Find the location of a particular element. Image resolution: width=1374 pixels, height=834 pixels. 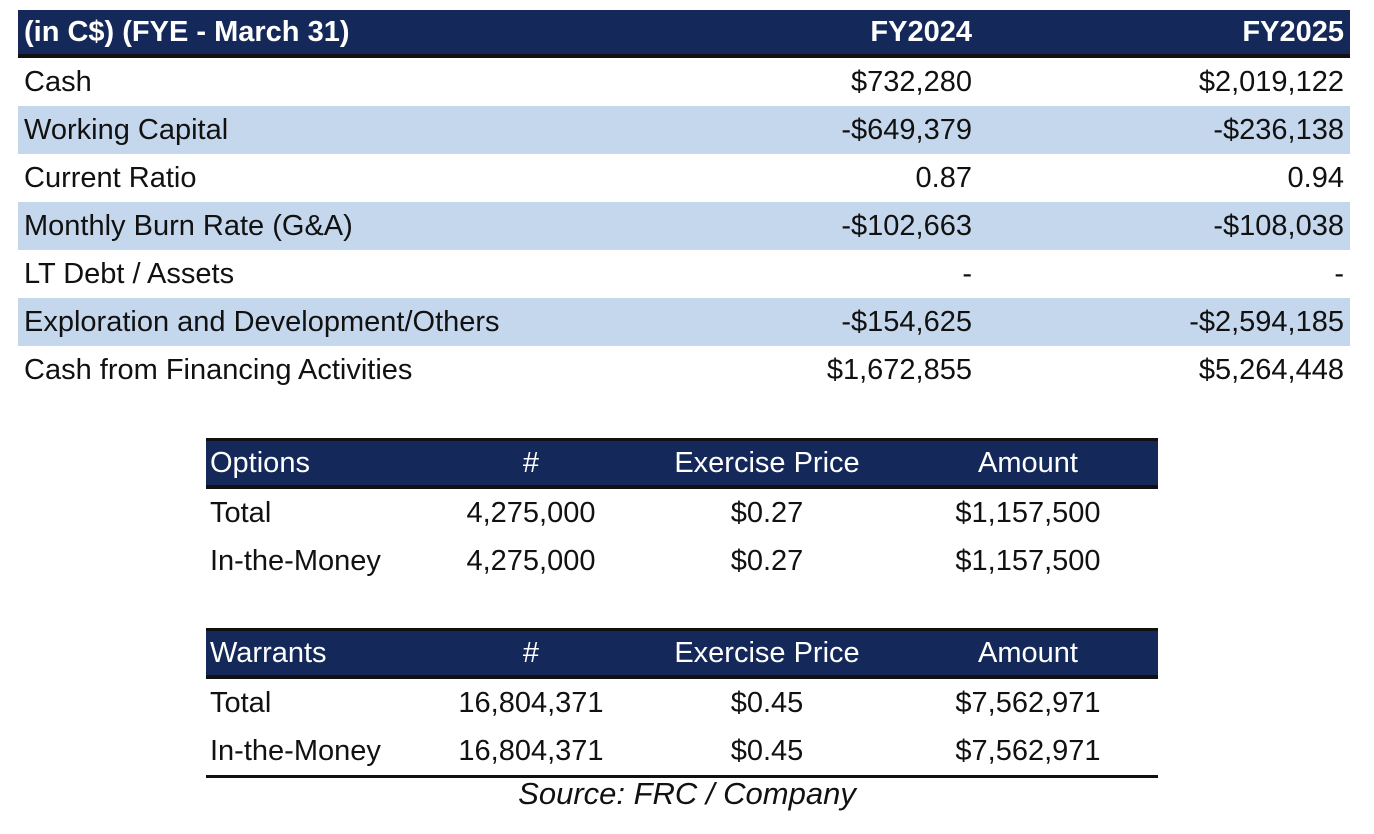

options-header-price: Exercise Price is located at coordinates (767, 463).